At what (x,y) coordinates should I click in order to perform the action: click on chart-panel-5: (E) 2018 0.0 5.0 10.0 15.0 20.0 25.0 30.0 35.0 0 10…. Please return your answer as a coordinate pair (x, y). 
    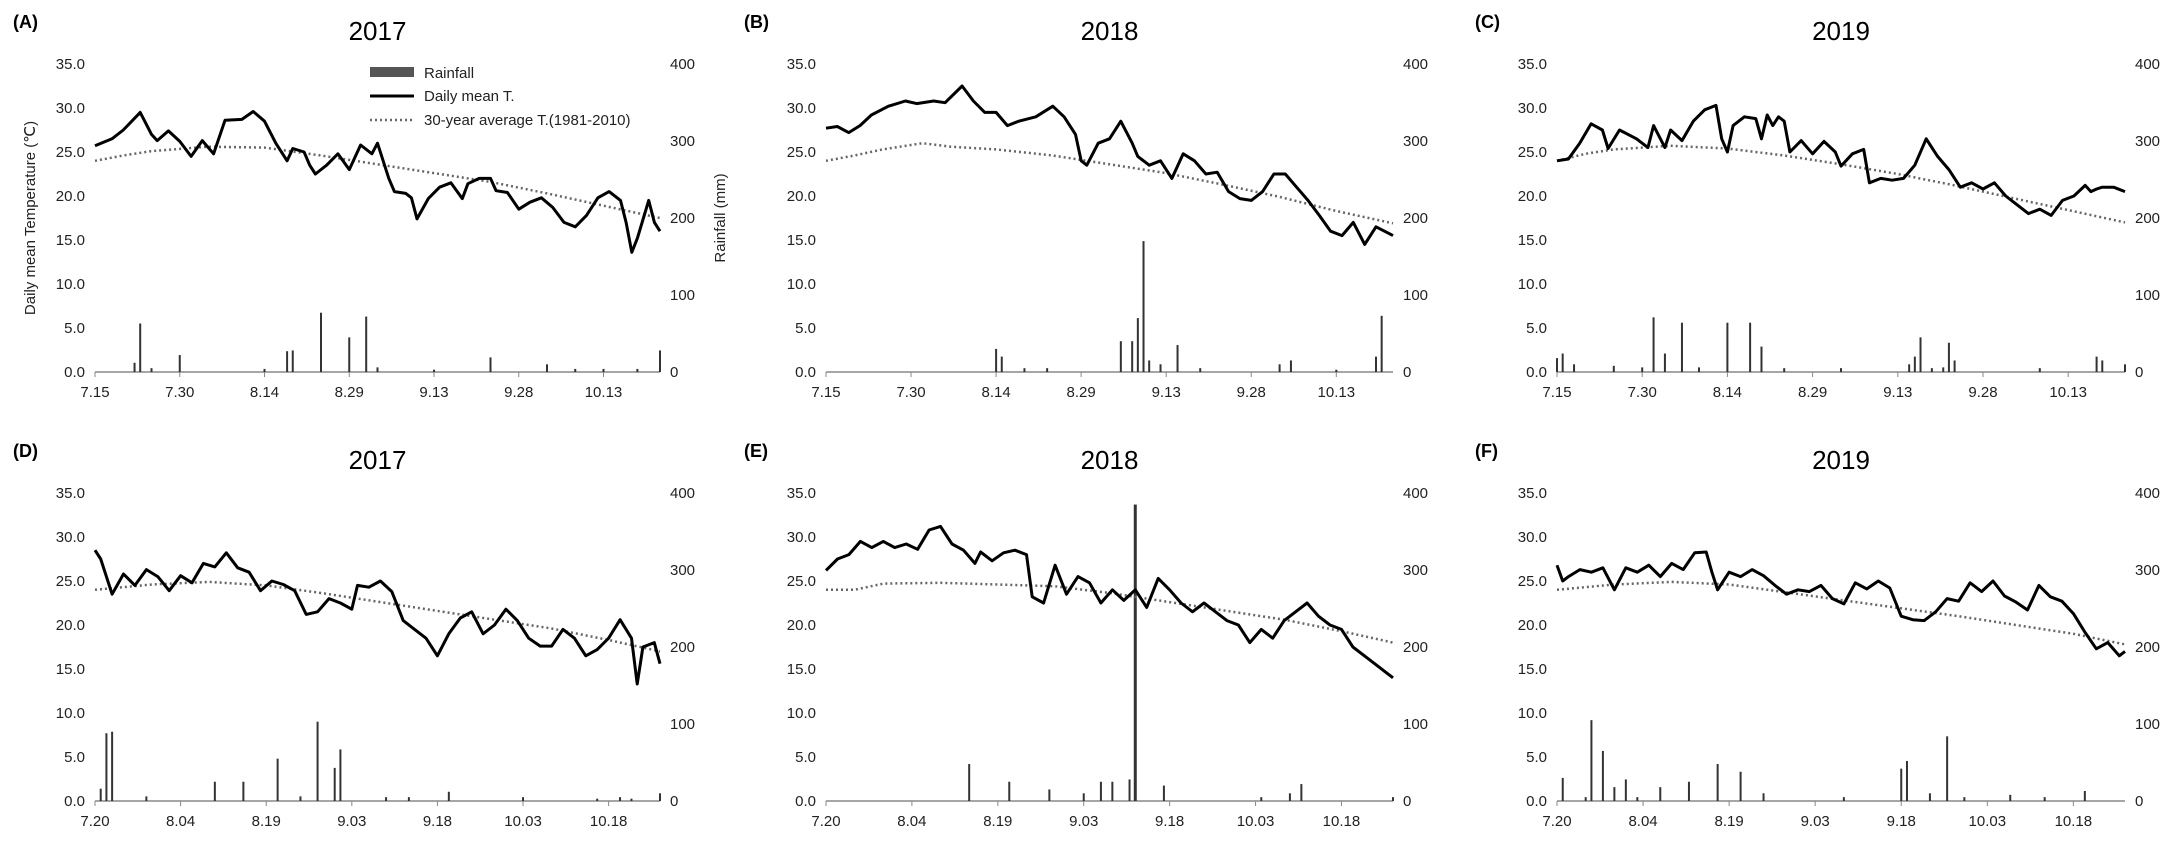
    Looking at the image, I should click on (1086, 635).